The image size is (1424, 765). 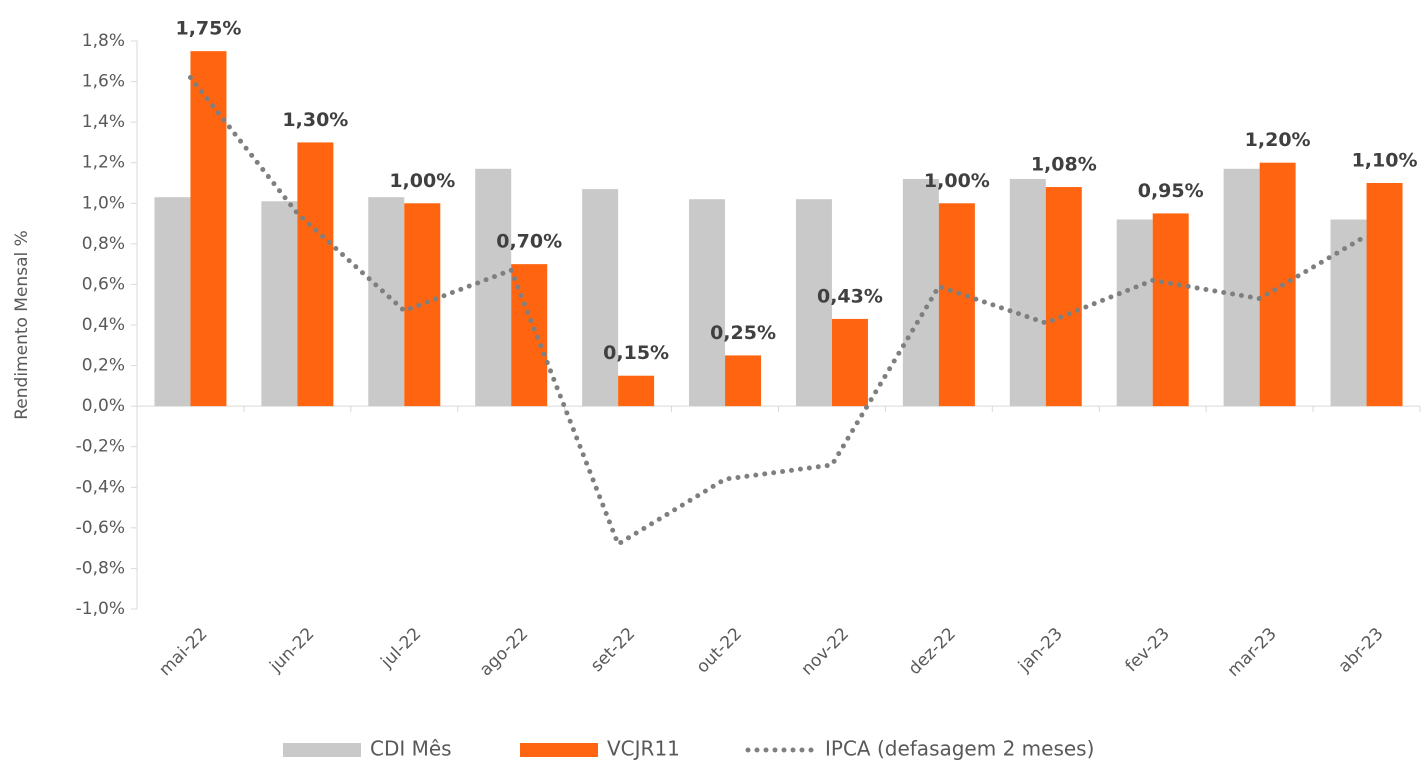 I want to click on x-tick-label: abr-23, so click(x=1361, y=650).